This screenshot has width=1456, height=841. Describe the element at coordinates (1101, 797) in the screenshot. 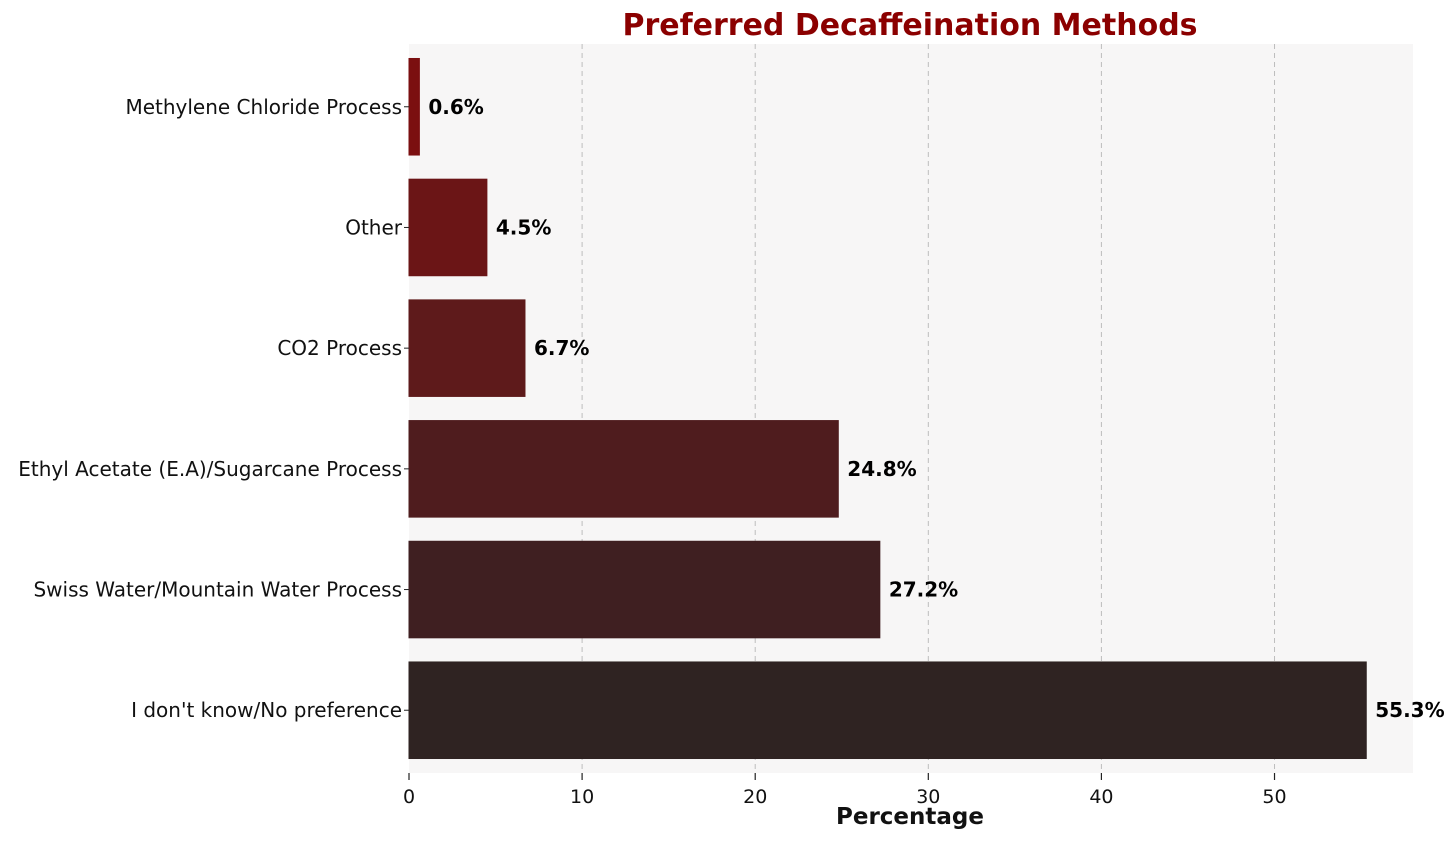

I see `x-tick-label: 40` at that location.